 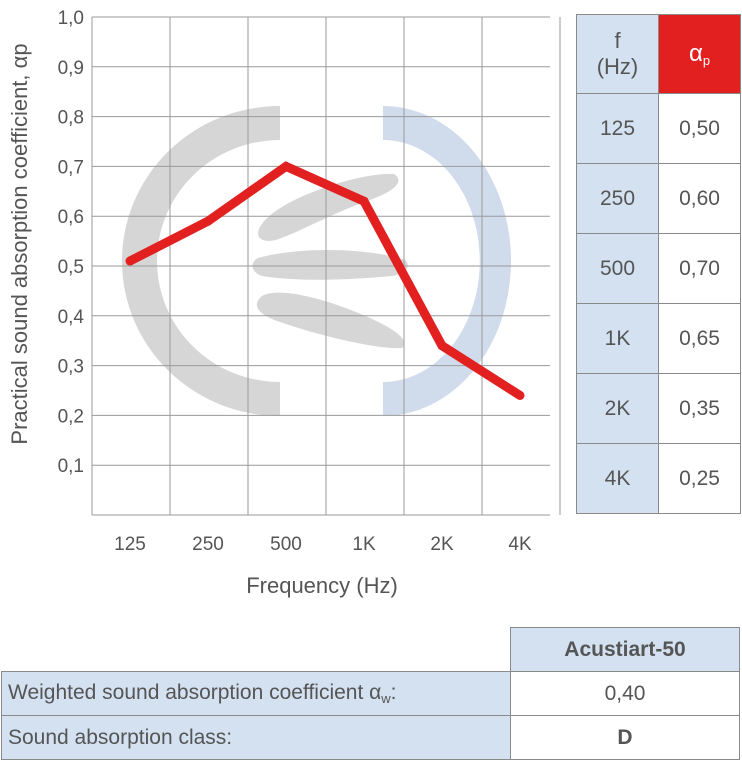 What do you see at coordinates (71, 167) in the screenshot?
I see `y-tick-label: 0,7` at bounding box center [71, 167].